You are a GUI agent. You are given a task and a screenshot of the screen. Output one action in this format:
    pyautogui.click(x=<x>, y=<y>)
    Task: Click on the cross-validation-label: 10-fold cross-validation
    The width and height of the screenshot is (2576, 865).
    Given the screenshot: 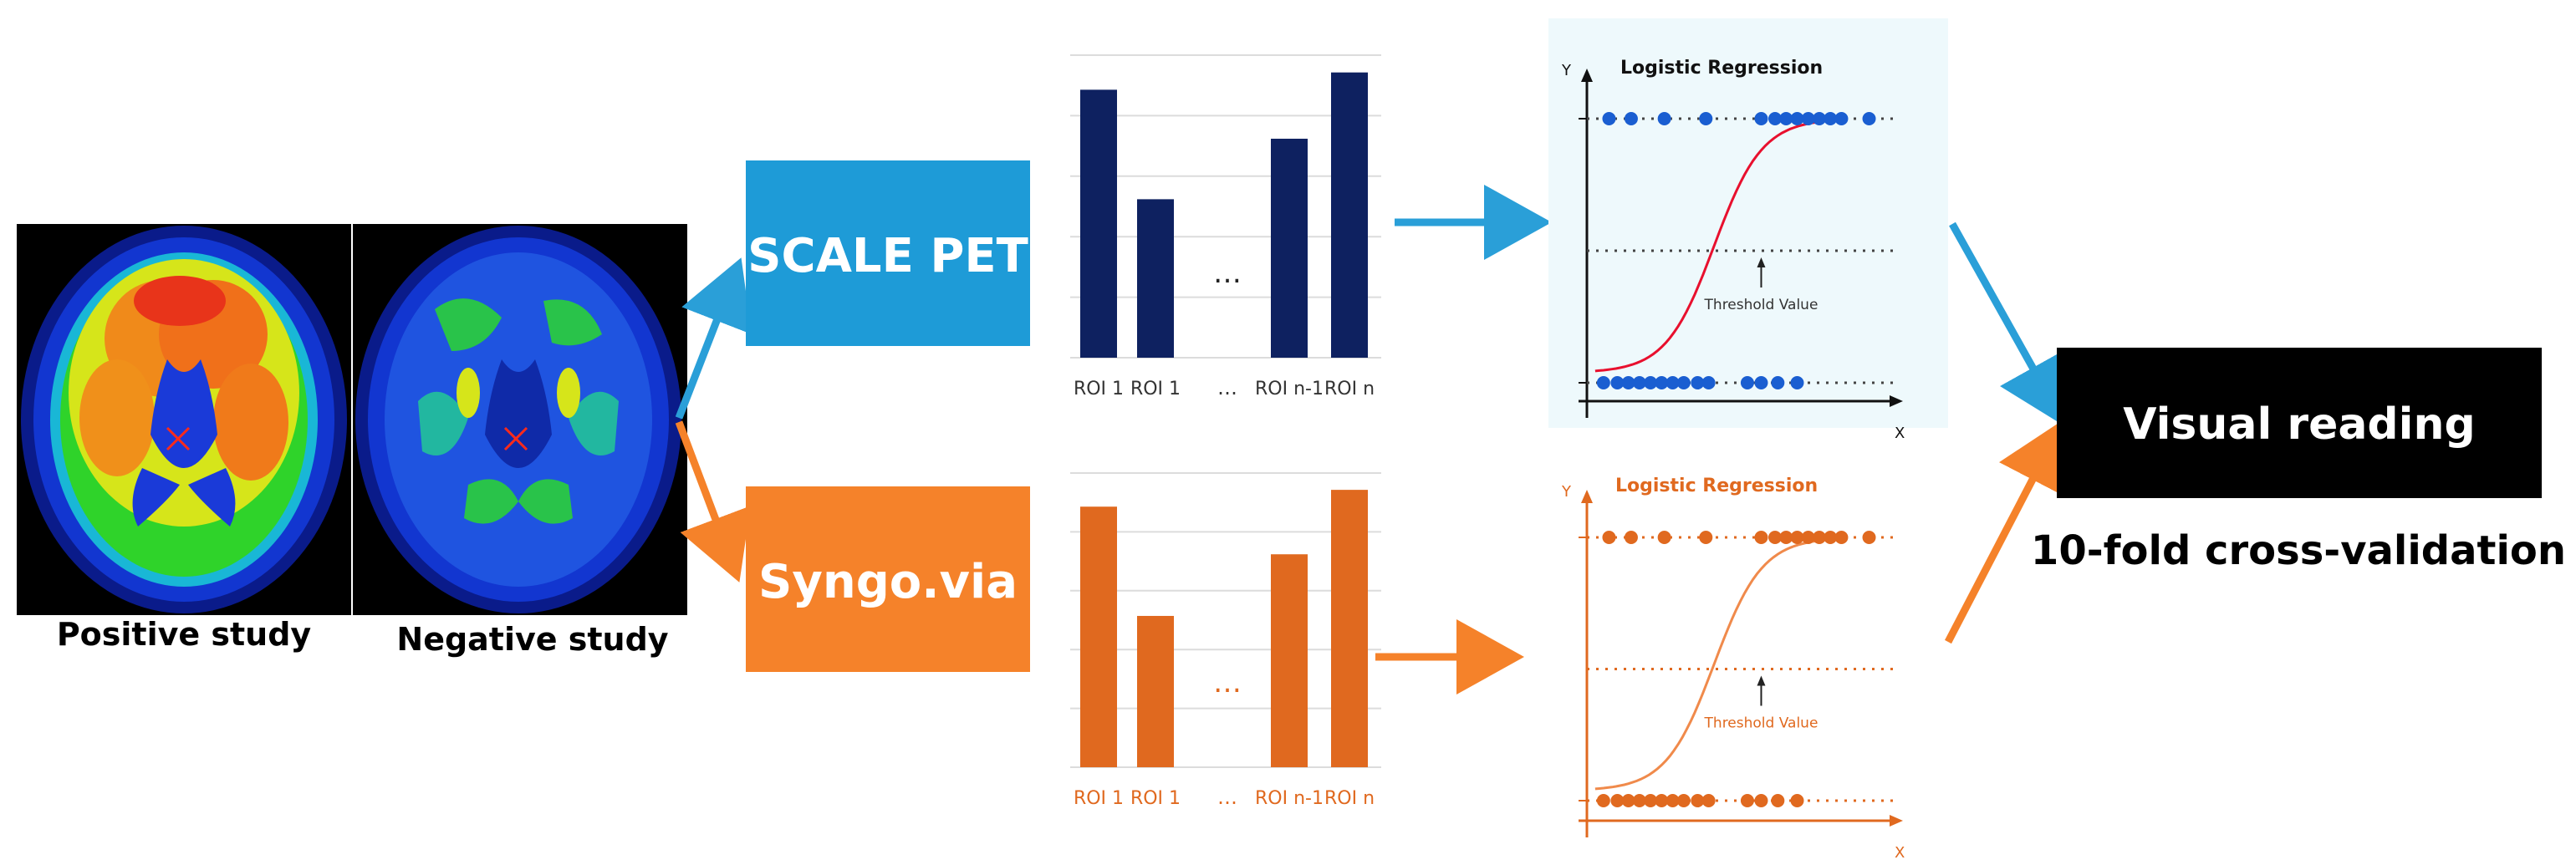 What is the action you would take?
    pyautogui.click(x=2299, y=550)
    